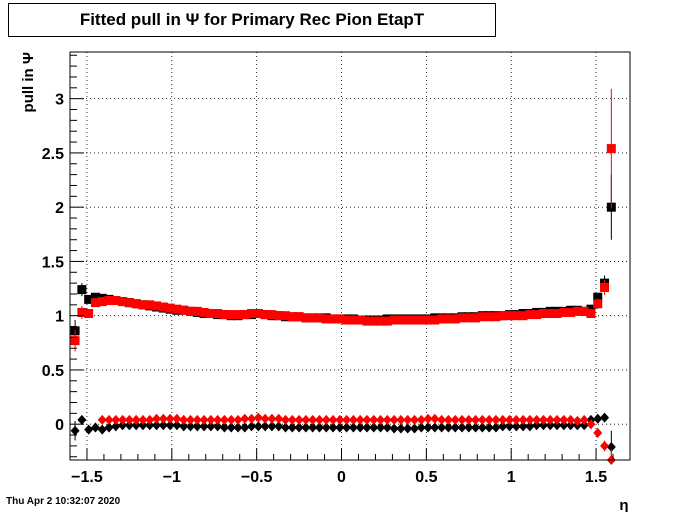 This screenshot has height=512, width=700. Describe the element at coordinates (53, 154) in the screenshot. I see `y-tick-label: 2.5` at that location.